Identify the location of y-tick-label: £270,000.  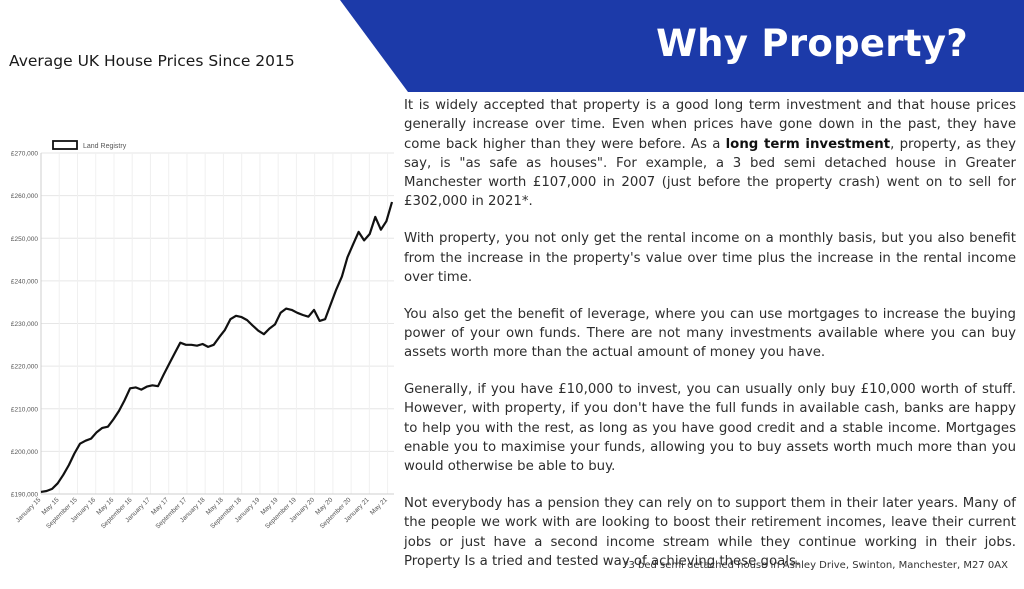
(24, 154).